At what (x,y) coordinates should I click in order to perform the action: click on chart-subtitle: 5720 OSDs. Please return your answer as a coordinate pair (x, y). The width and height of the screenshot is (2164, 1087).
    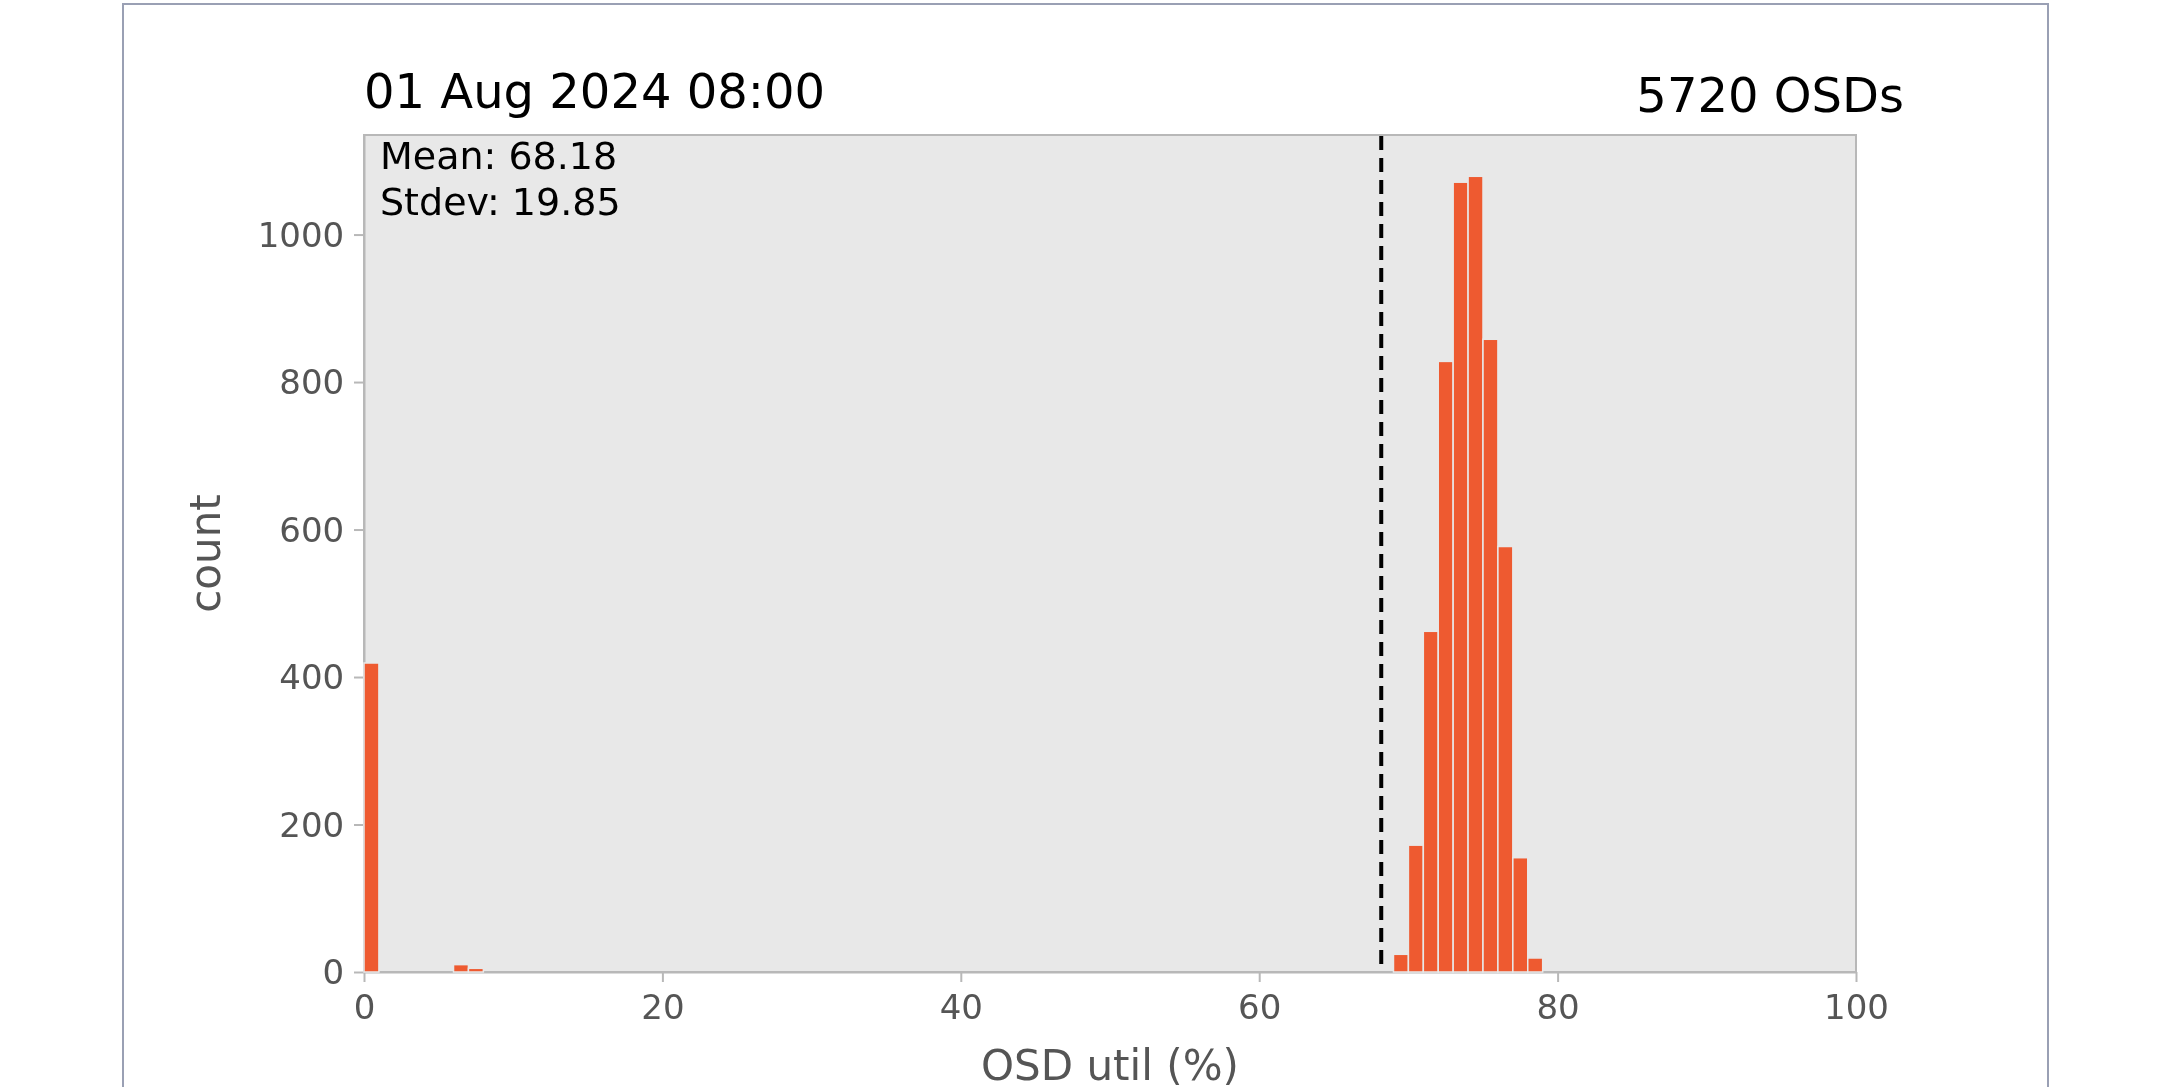
    Looking at the image, I should click on (1770, 95).